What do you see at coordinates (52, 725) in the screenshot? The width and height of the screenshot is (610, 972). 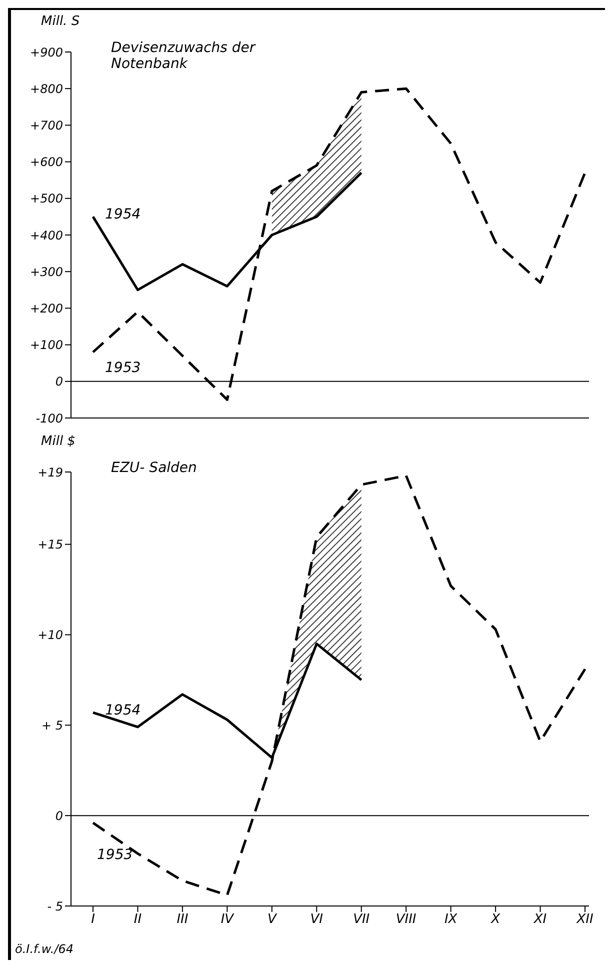 I see `y-tick-label: + 5` at bounding box center [52, 725].